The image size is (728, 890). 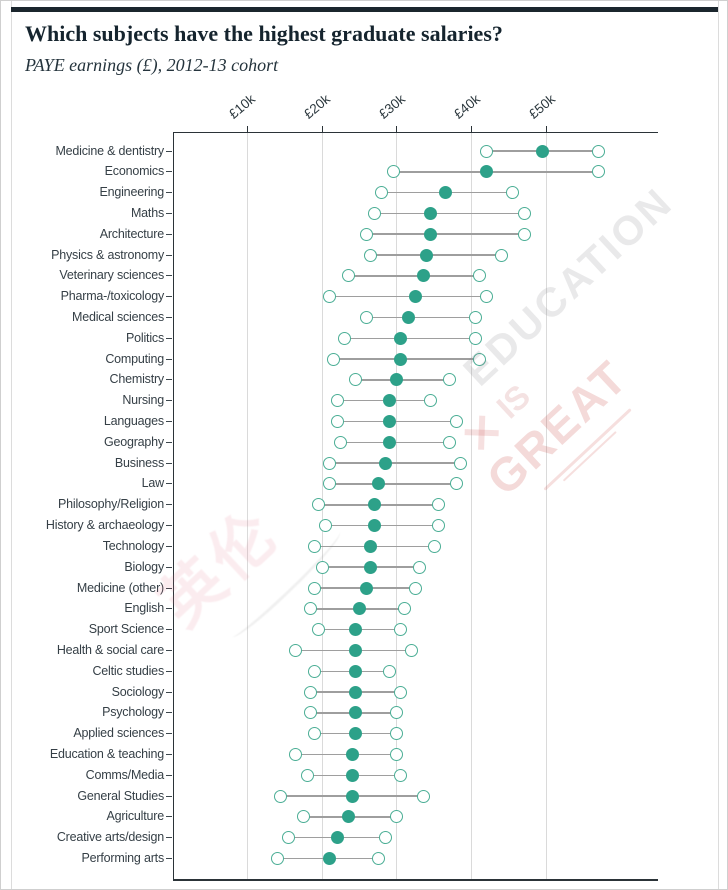 I want to click on x-axis-tick-£20k, so click(x=322, y=128).